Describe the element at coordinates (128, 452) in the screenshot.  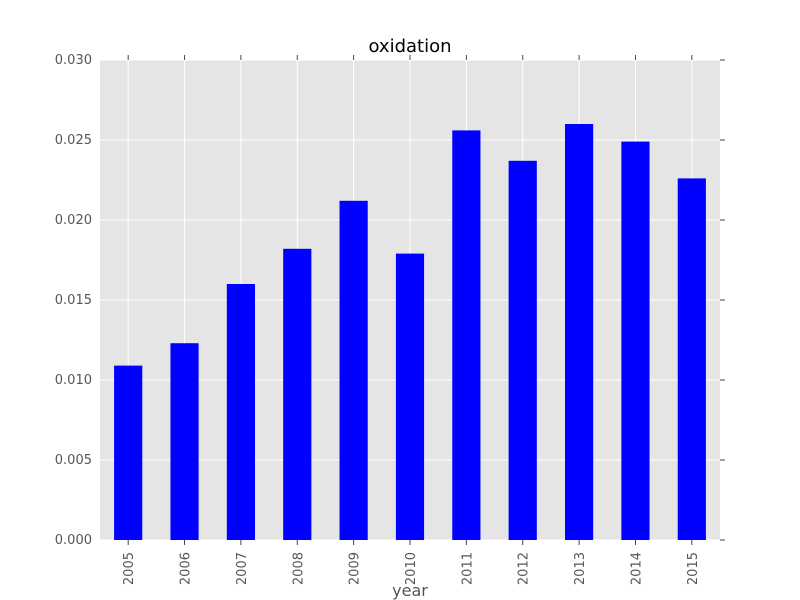
I see `bar-2005` at that location.